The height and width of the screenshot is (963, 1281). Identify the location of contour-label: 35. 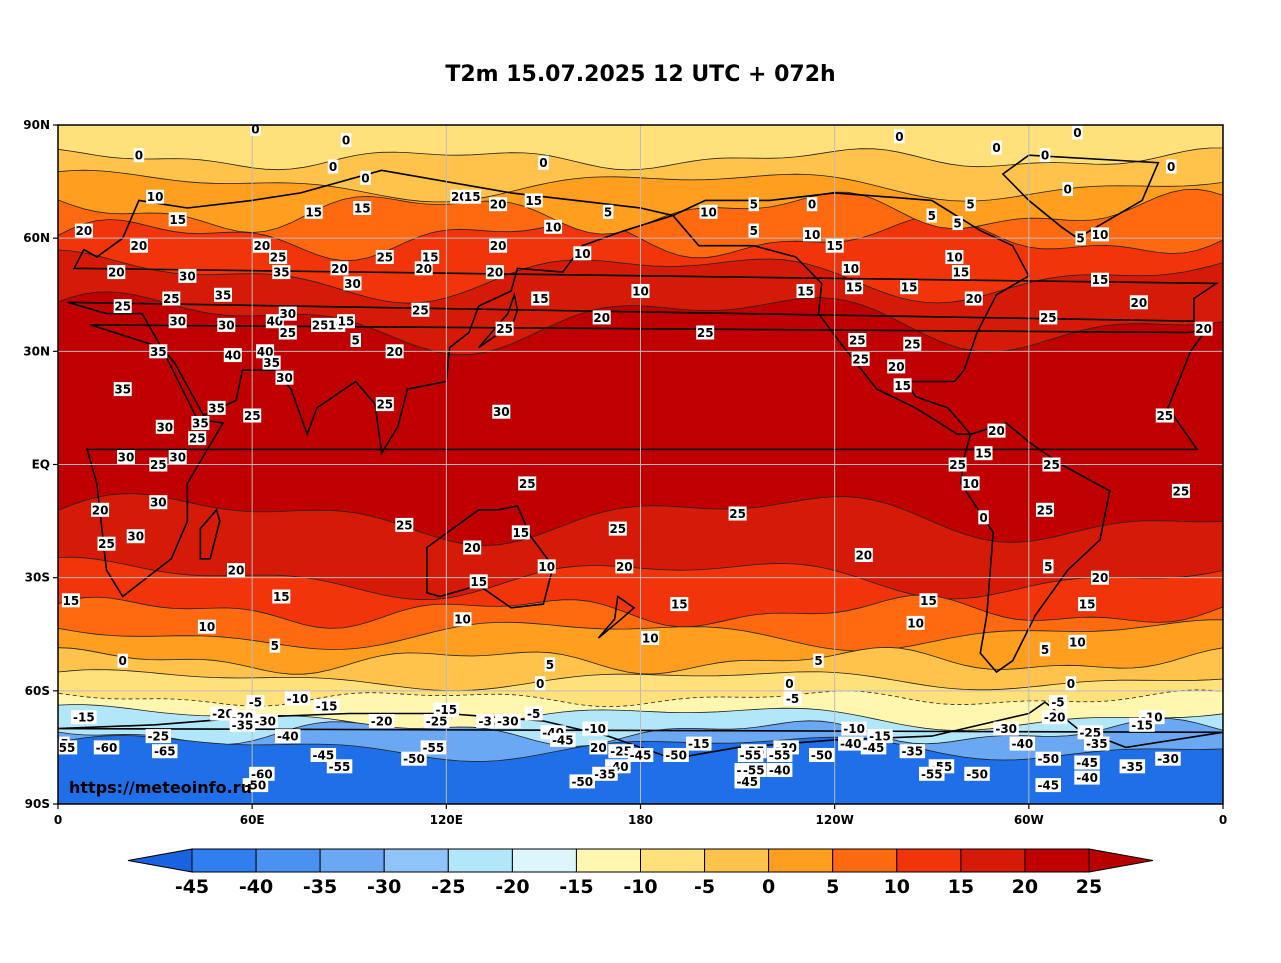
(200, 424).